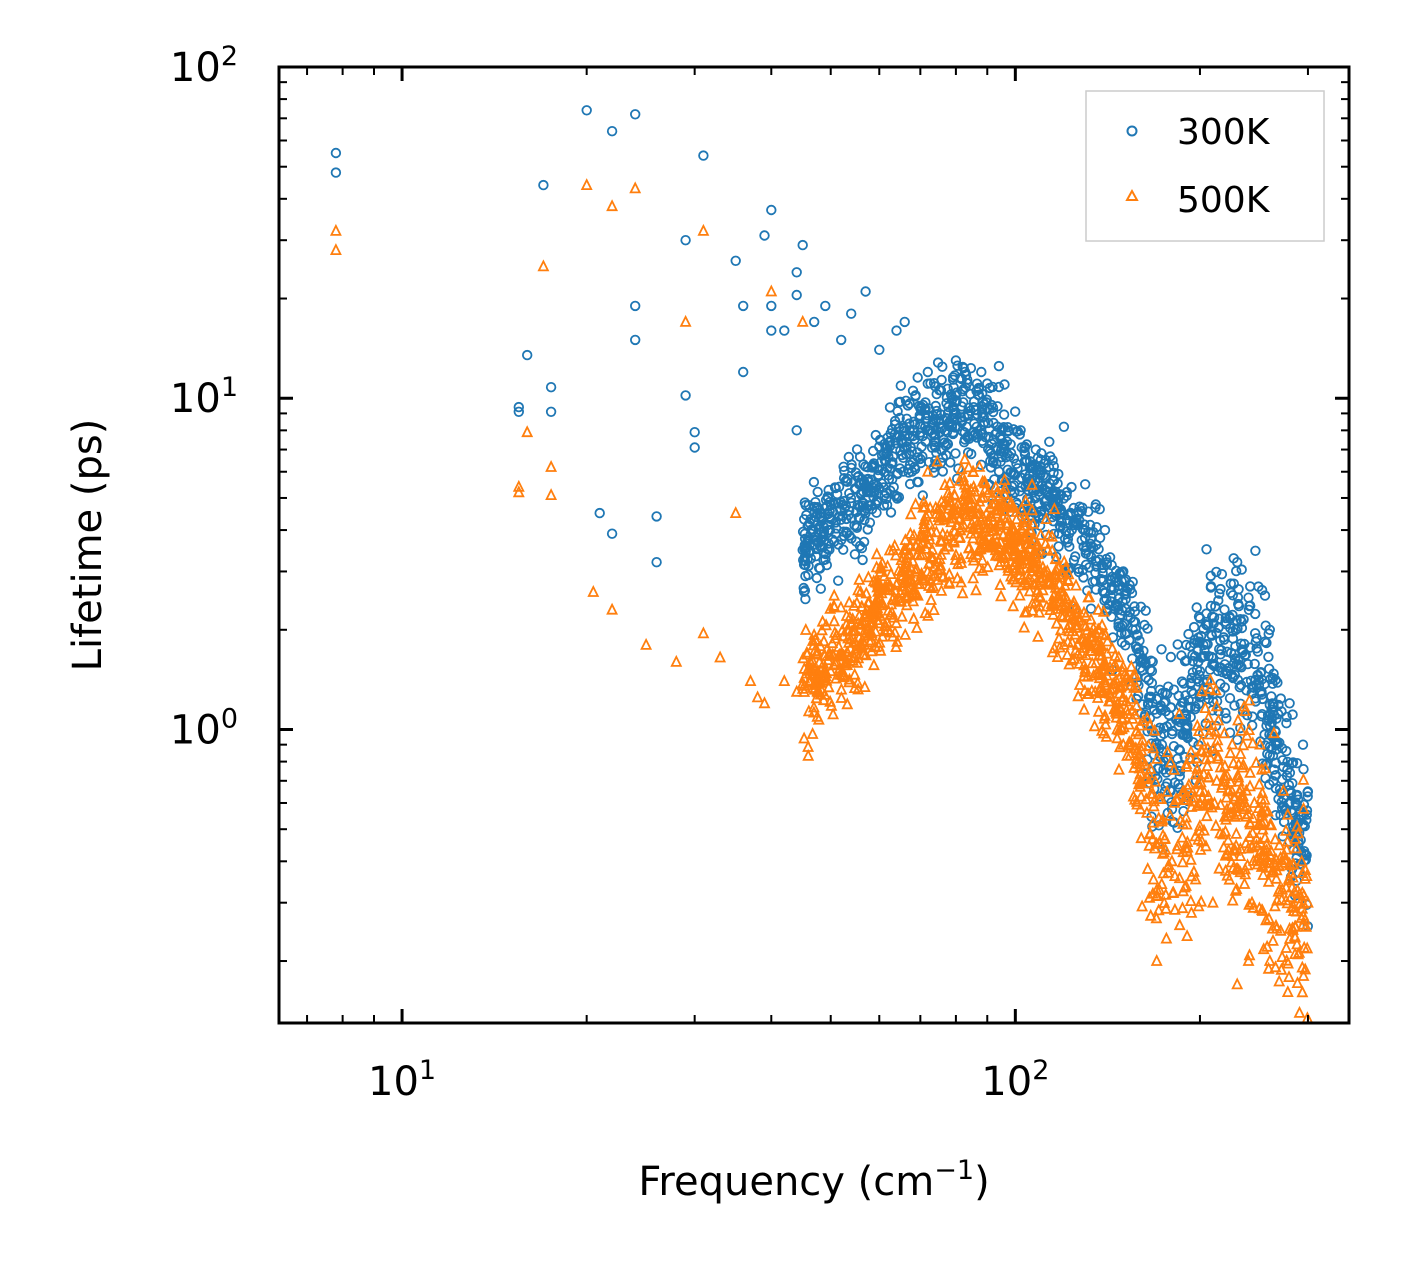  What do you see at coordinates (813, 1180) in the screenshot?
I see `x-axis-title: Frequency (cm−1)` at bounding box center [813, 1180].